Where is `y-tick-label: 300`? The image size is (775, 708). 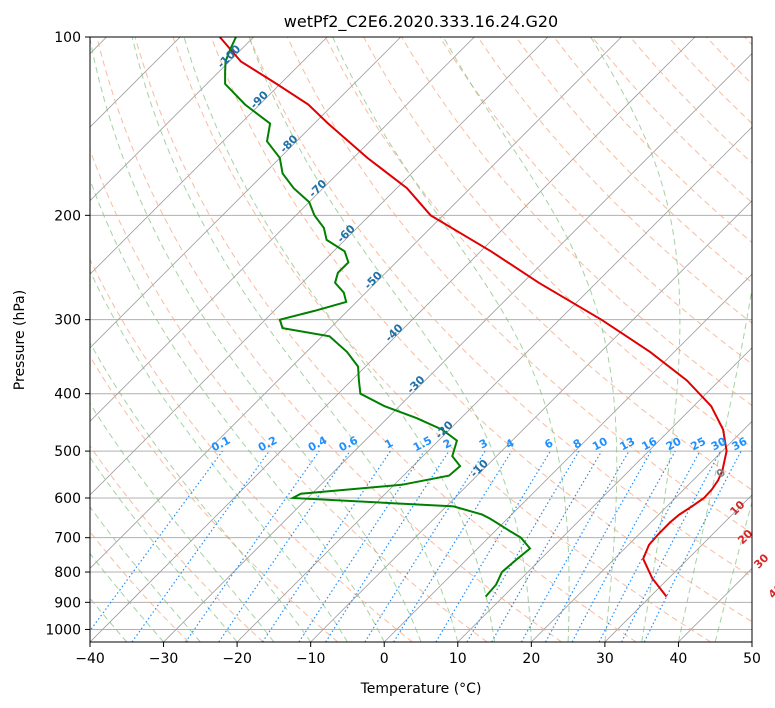
y-tick-label: 300 is located at coordinates (67, 321).